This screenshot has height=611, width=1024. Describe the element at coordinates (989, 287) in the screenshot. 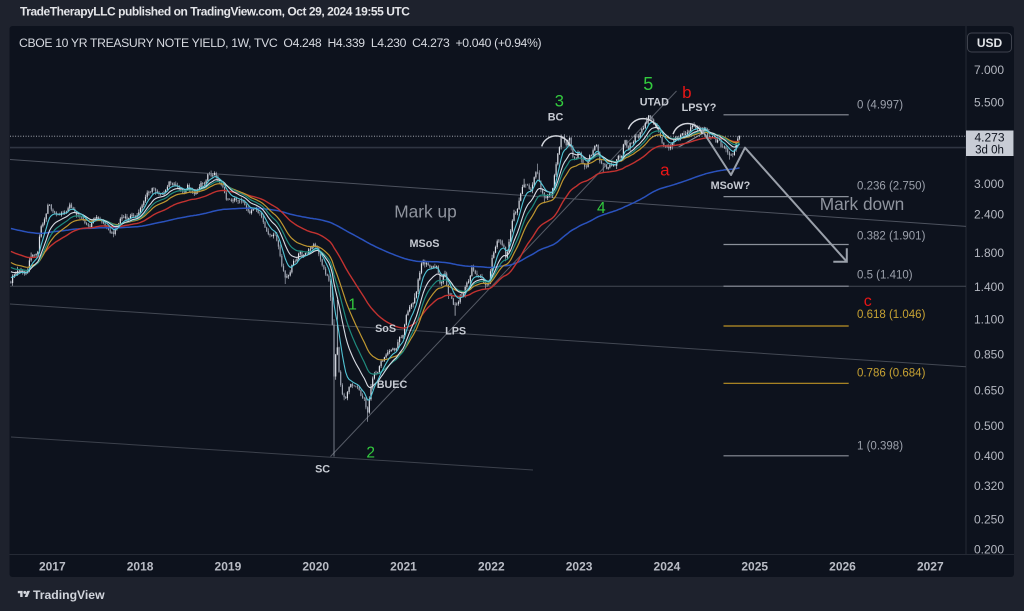

I see `svg-text: 1.400` at that location.